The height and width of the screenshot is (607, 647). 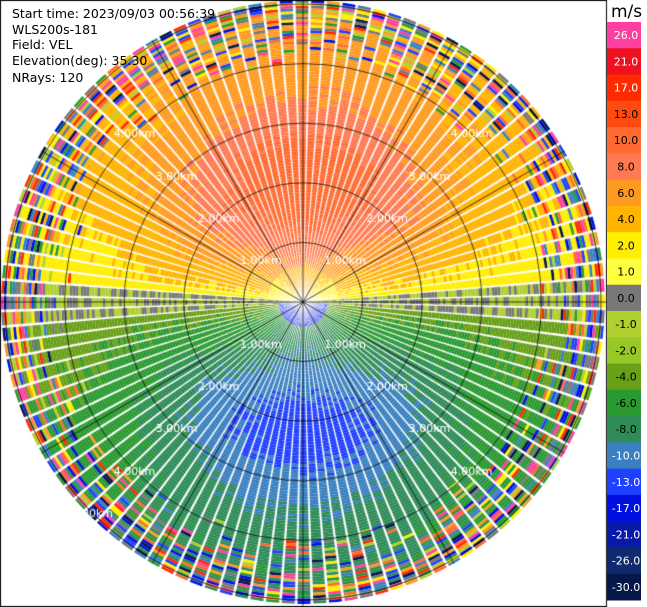 I want to click on colorbar-tick-label: -21.0, so click(x=626, y=534).